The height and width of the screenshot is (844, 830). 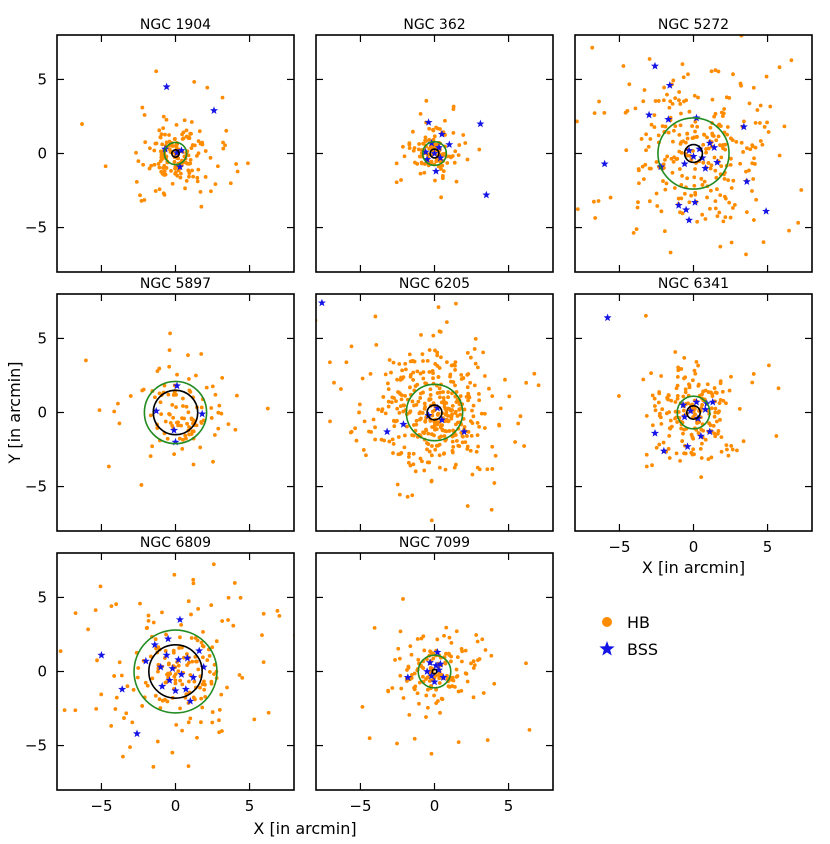 What do you see at coordinates (434, 153) in the screenshot?
I see `outer-radius-circle` at bounding box center [434, 153].